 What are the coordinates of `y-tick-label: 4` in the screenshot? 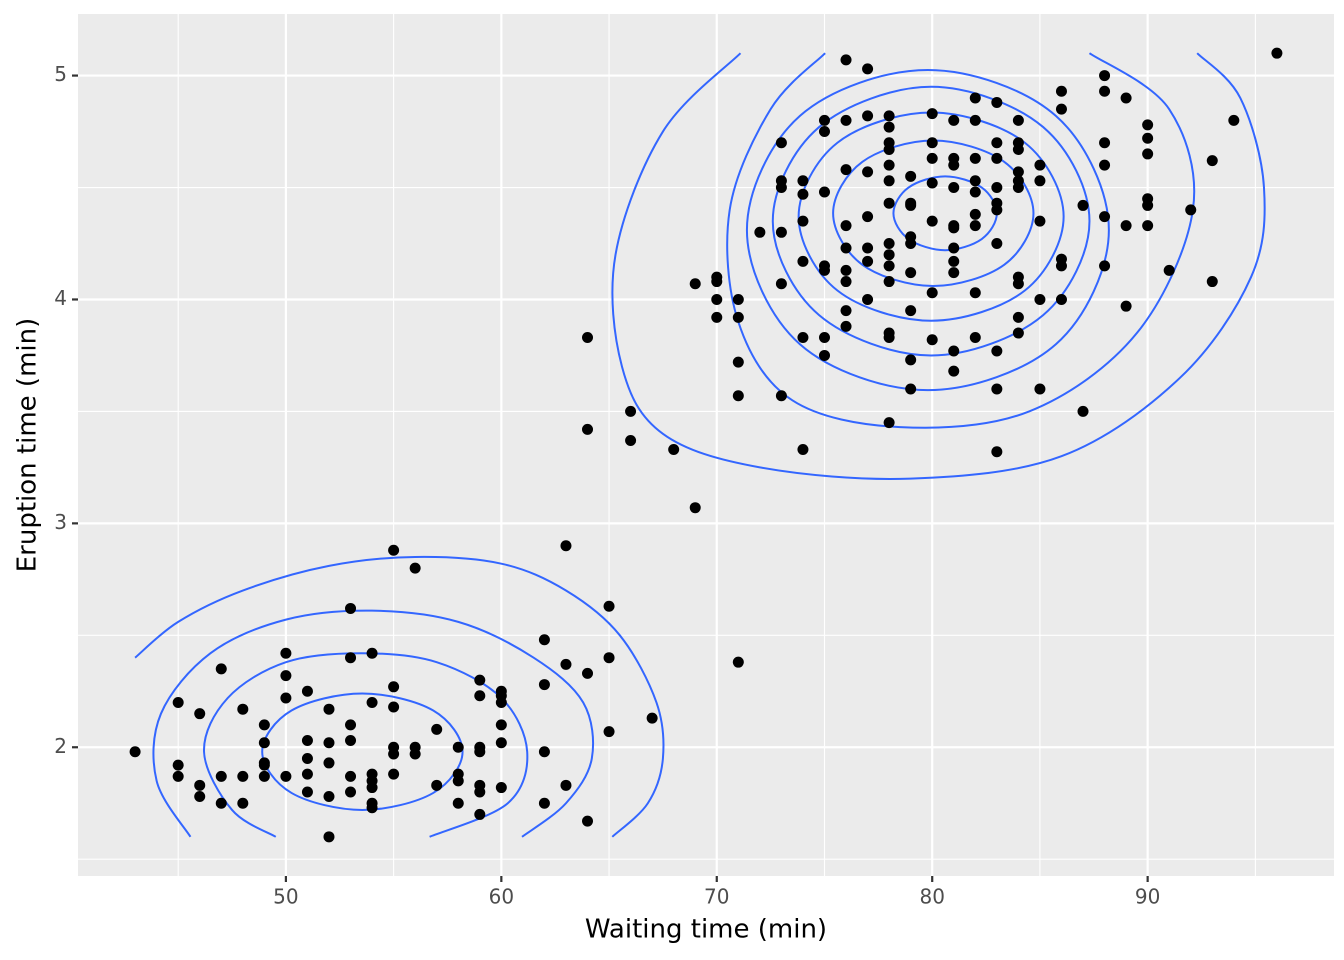 It's located at (60, 298).